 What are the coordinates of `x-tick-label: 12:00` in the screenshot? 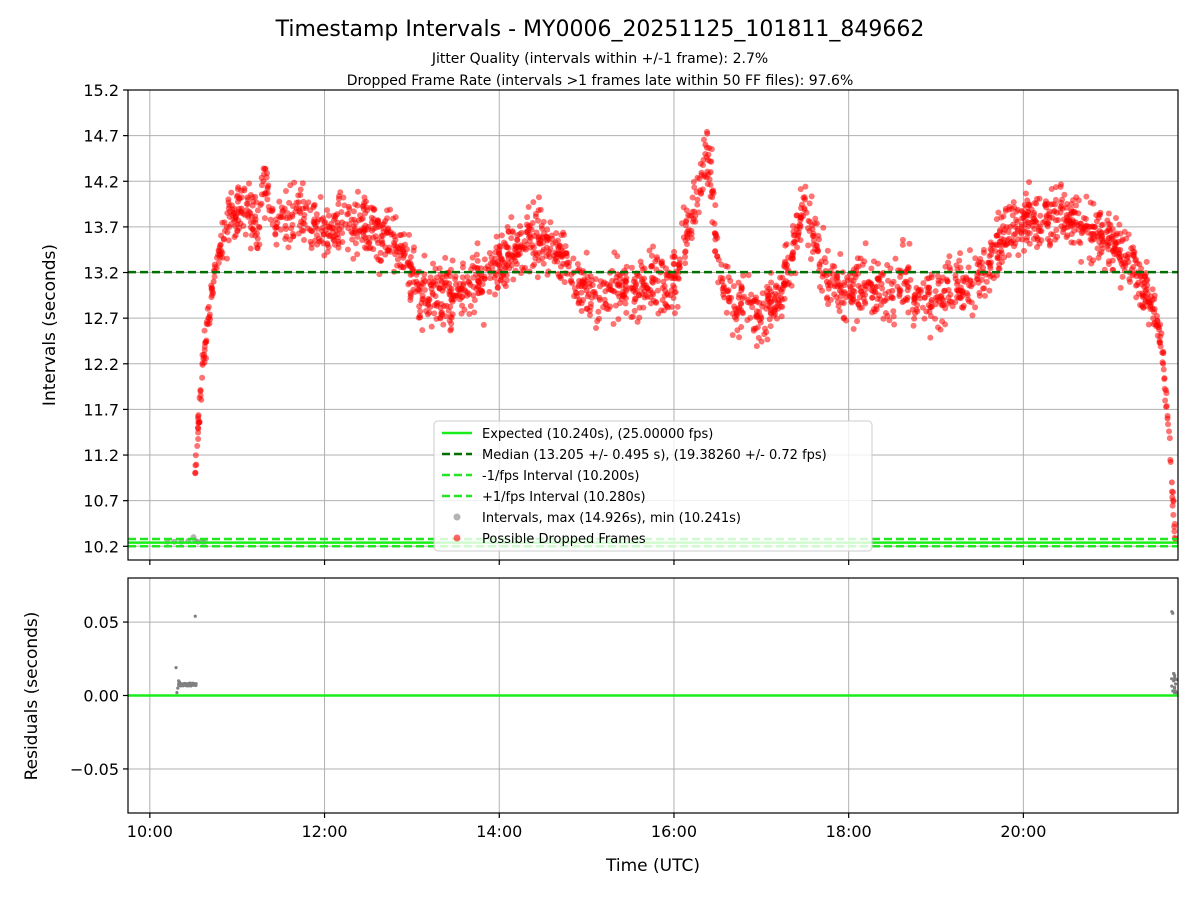 It's located at (324, 831).